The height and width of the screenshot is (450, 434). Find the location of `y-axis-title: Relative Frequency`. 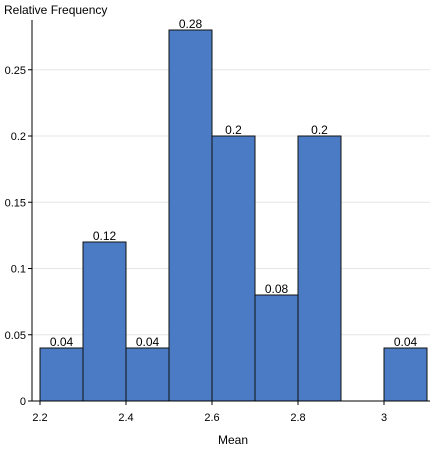

y-axis-title: Relative Frequency is located at coordinates (56, 10).